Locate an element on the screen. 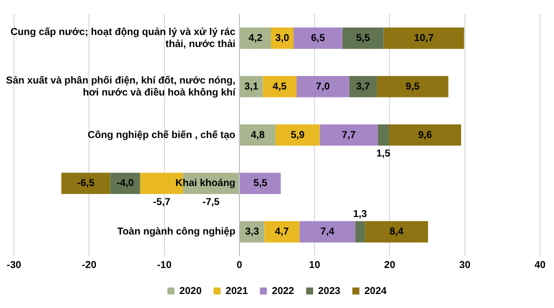 The height and width of the screenshot is (308, 554). legend-label: 2024 is located at coordinates (376, 291).